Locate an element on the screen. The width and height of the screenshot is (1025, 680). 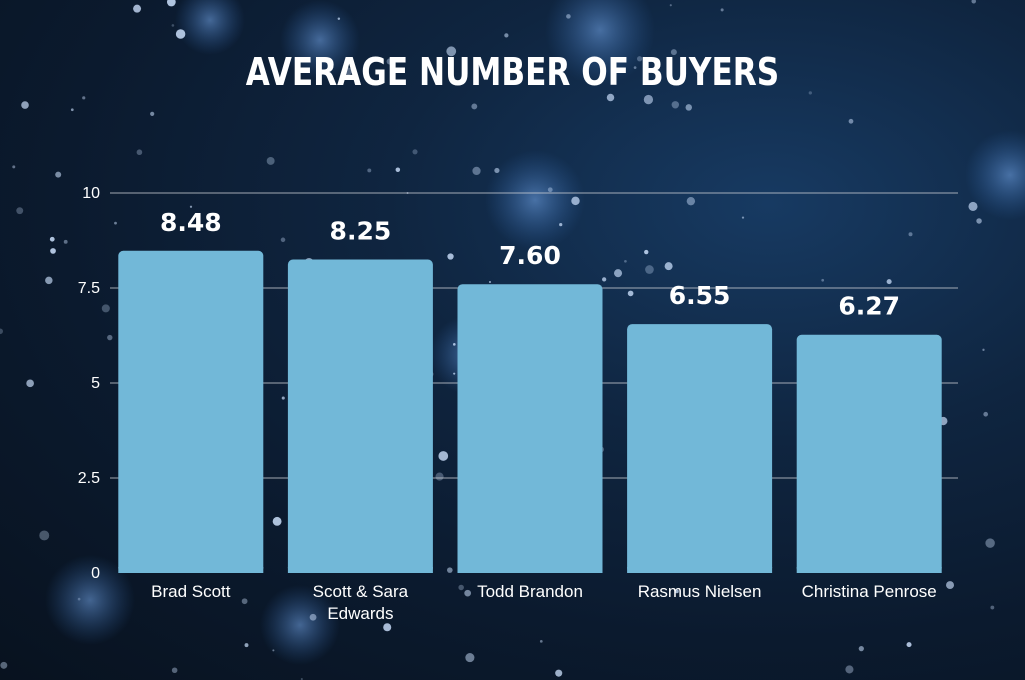
value-label: 6.55 is located at coordinates (700, 295).